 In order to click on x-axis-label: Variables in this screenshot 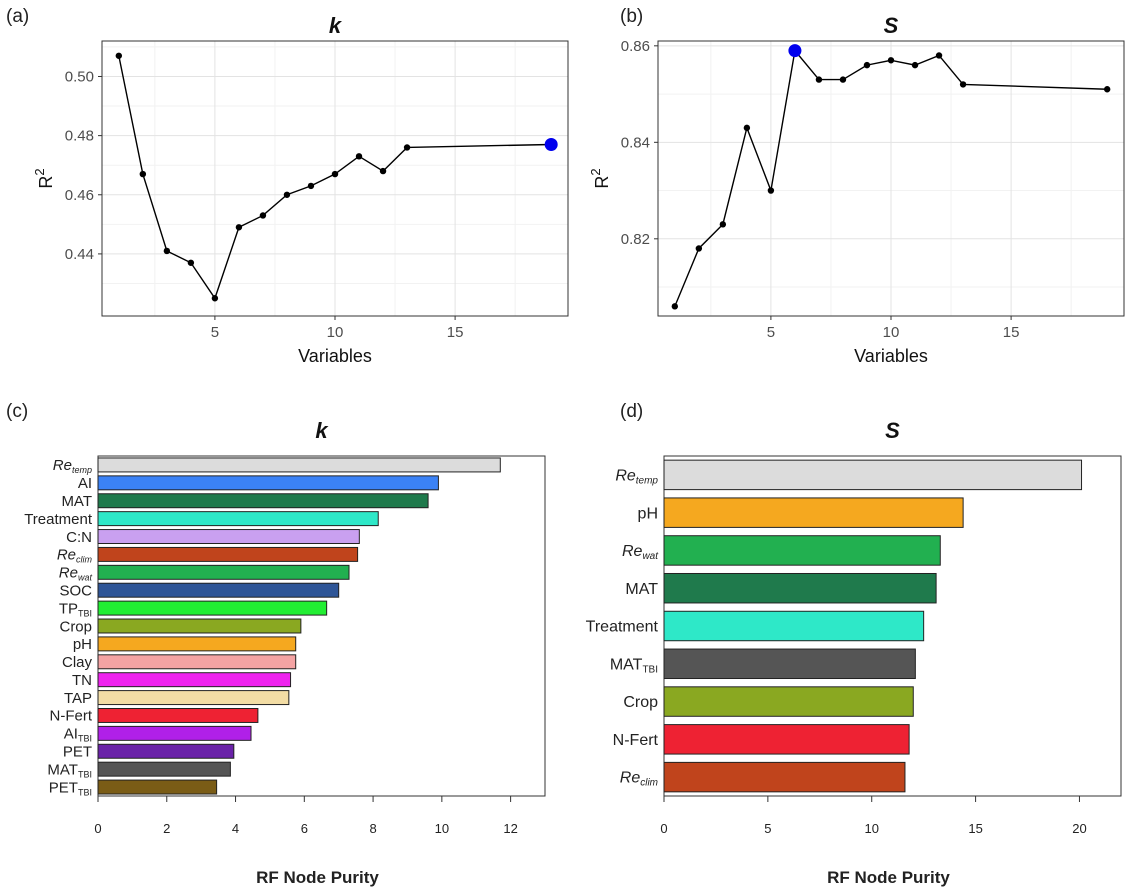, I will do `click(891, 356)`.